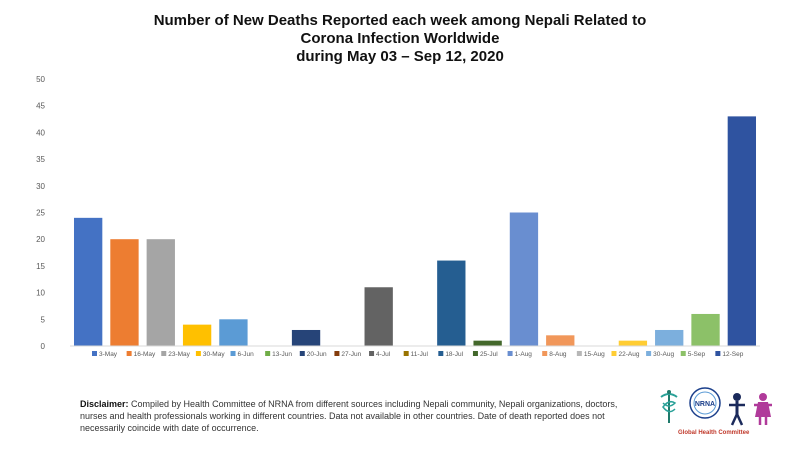 Image resolution: width=800 pixels, height=450 pixels. Describe the element at coordinates (714, 433) in the screenshot. I see `global-health-committee-label: Global Health Committee` at that location.